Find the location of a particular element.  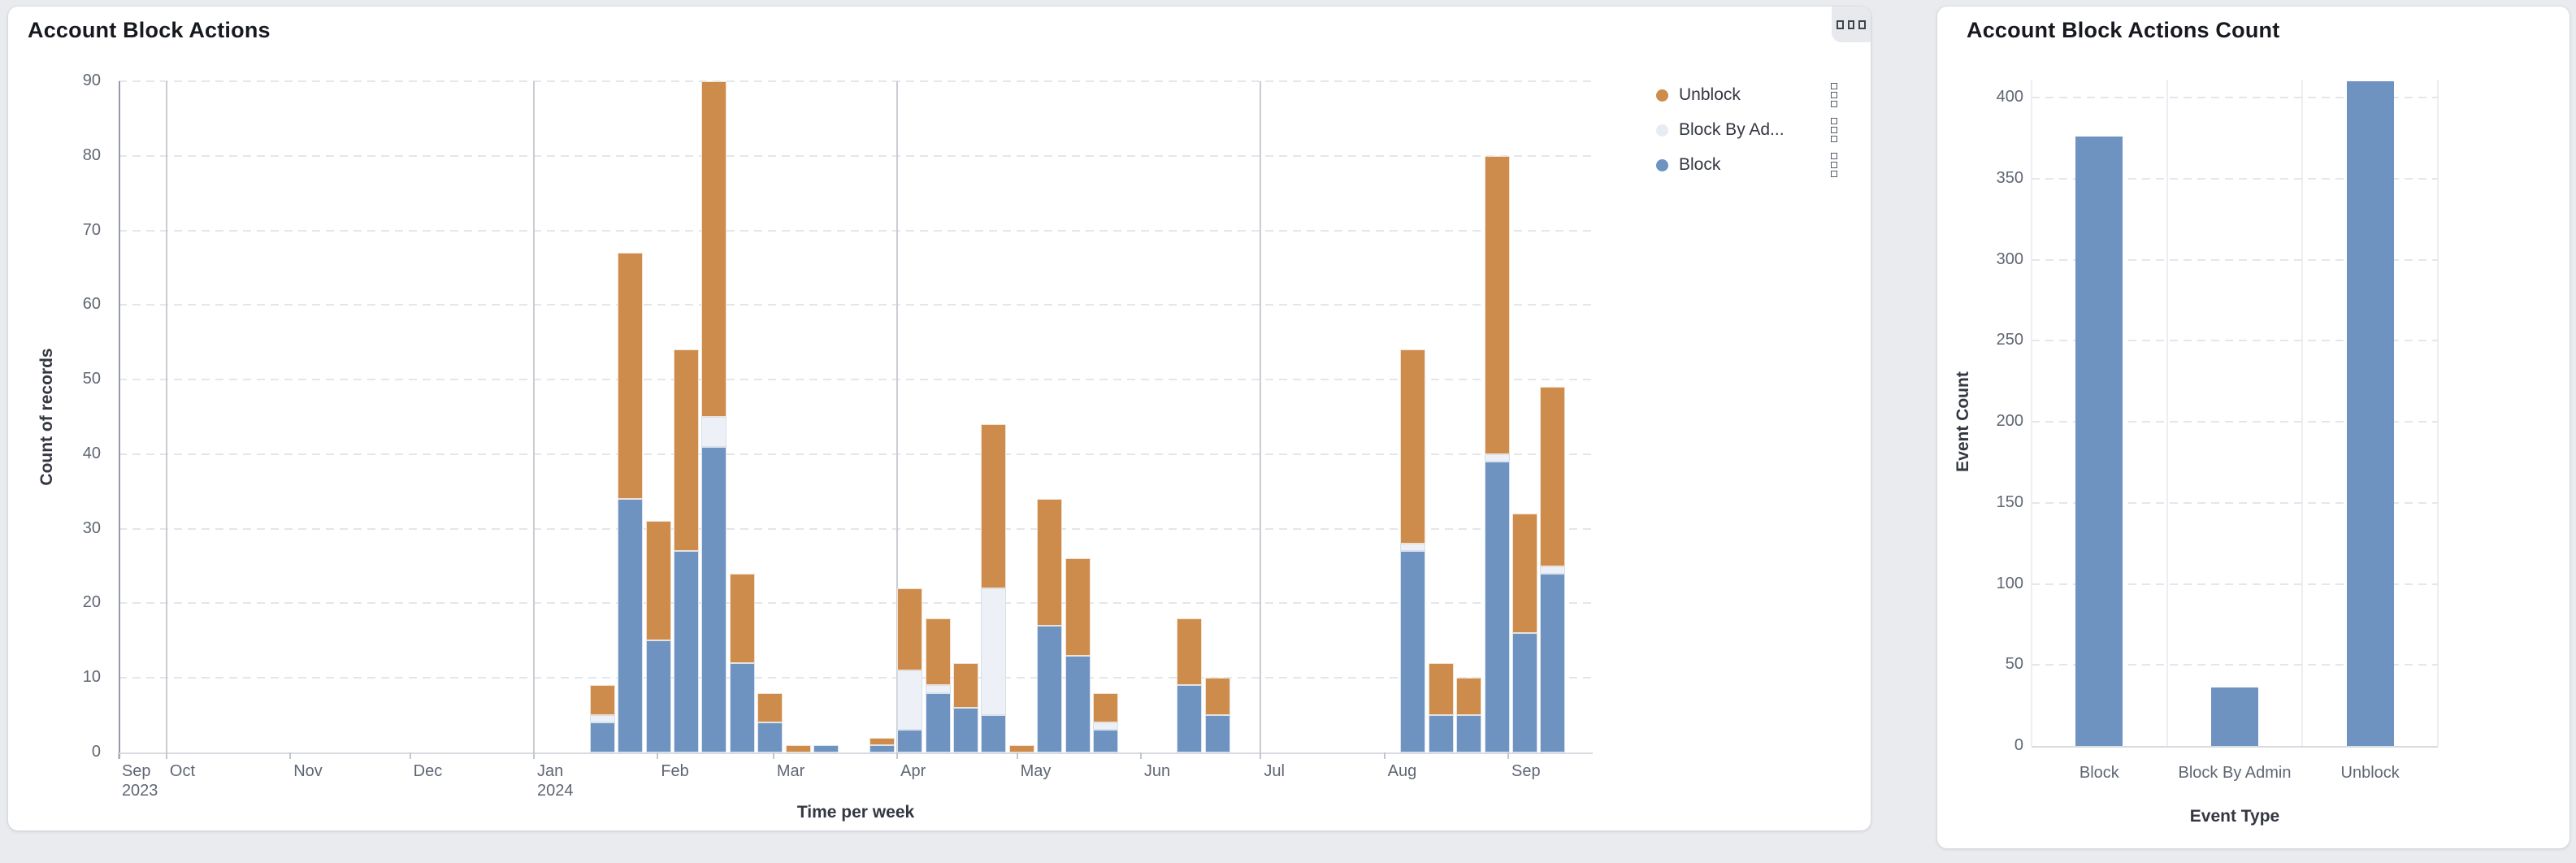

legend-item-block: Block is located at coordinates (1688, 165).